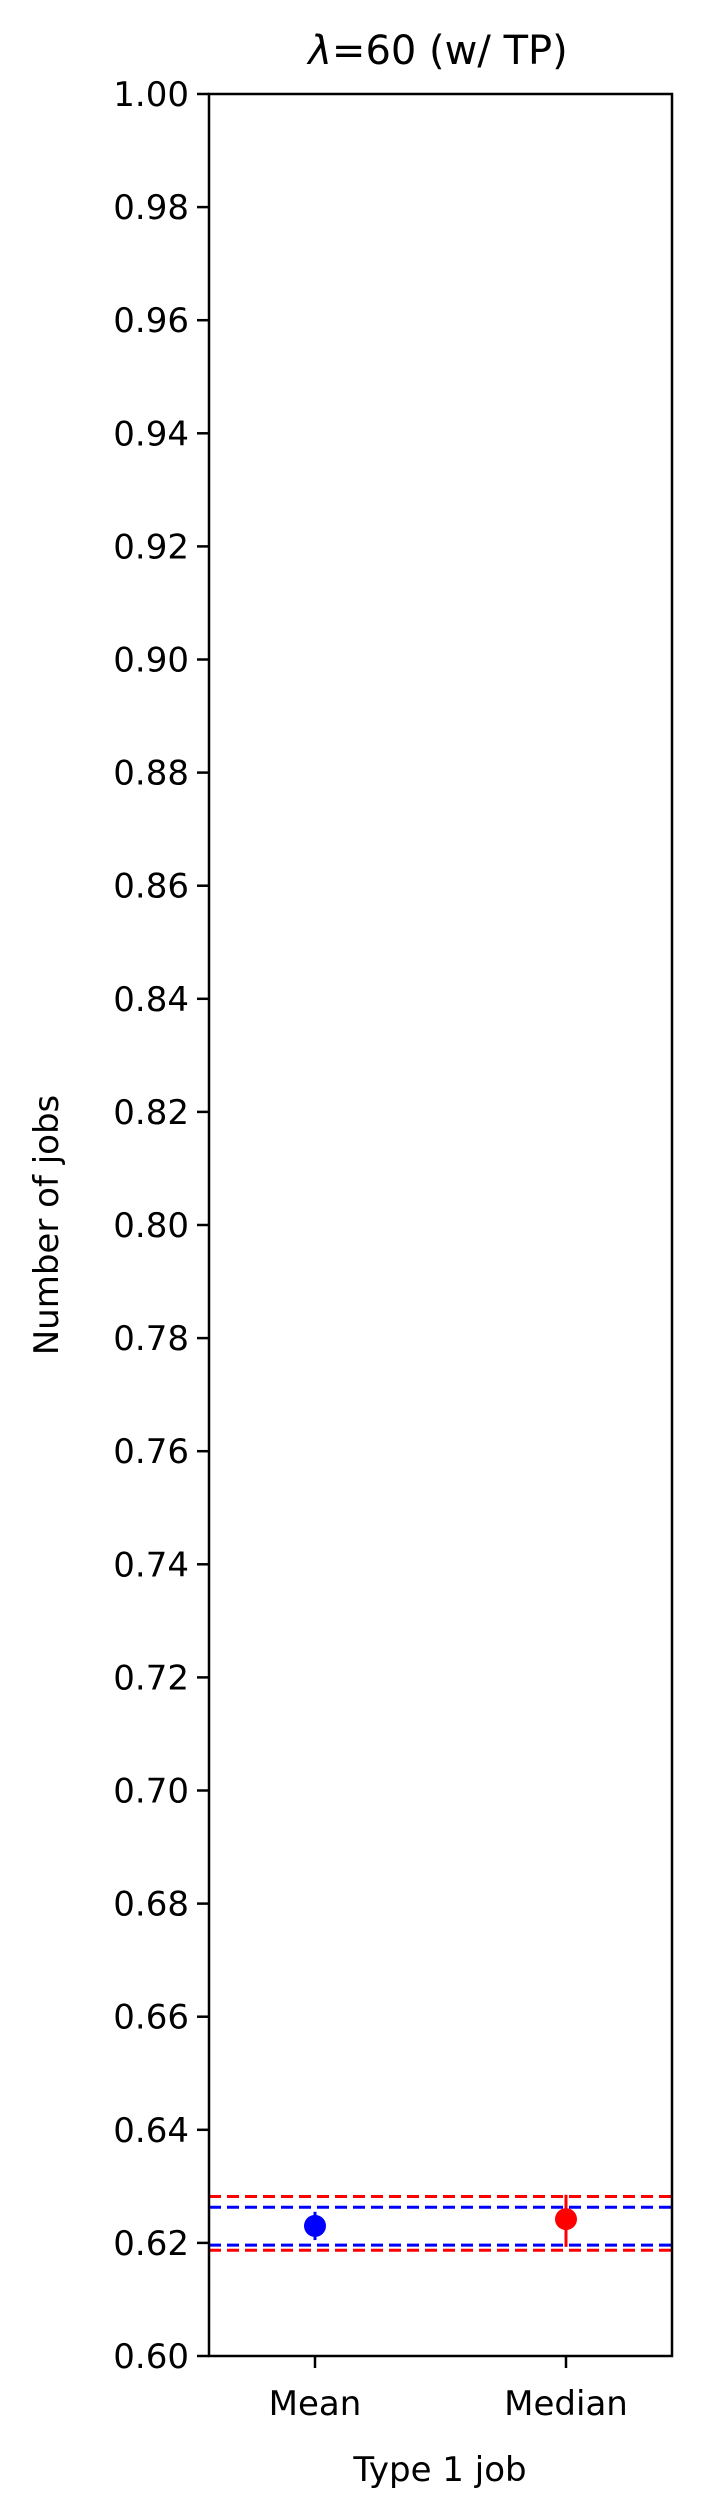 This screenshot has width=707, height=2513. I want to click on y-tick-label: 1.00, so click(151, 95).